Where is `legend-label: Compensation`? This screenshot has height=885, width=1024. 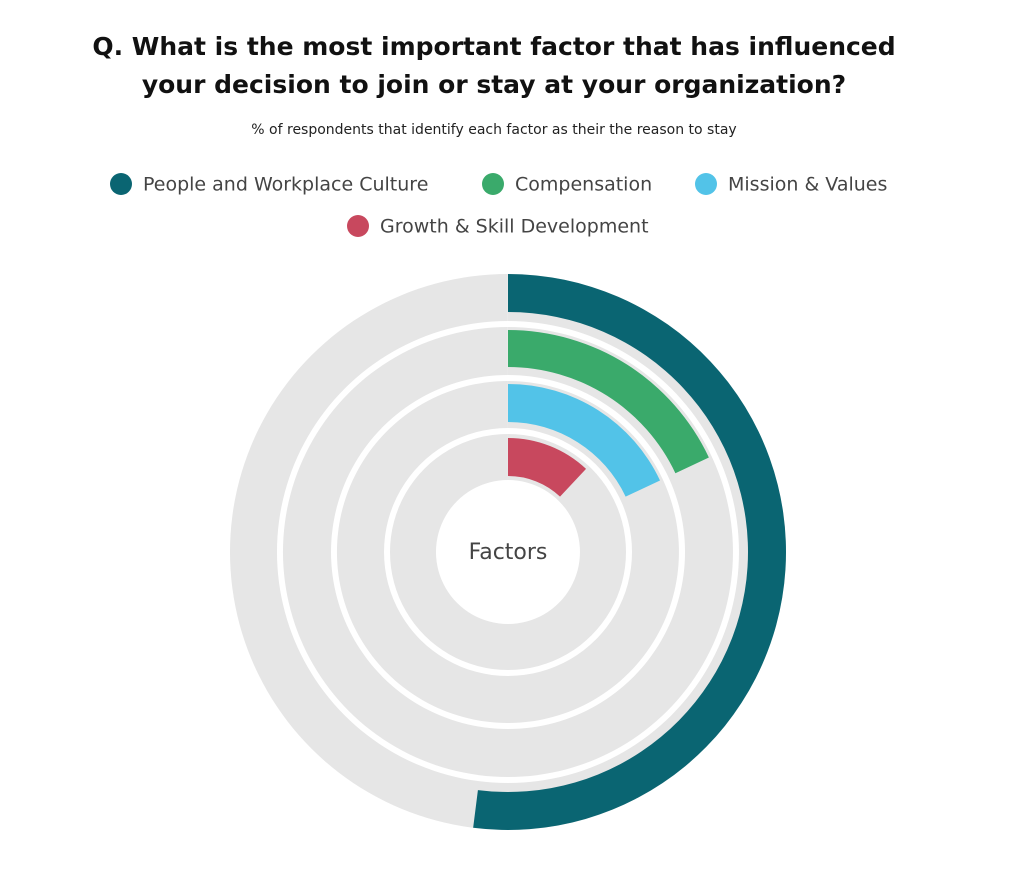 legend-label: Compensation is located at coordinates (583, 185).